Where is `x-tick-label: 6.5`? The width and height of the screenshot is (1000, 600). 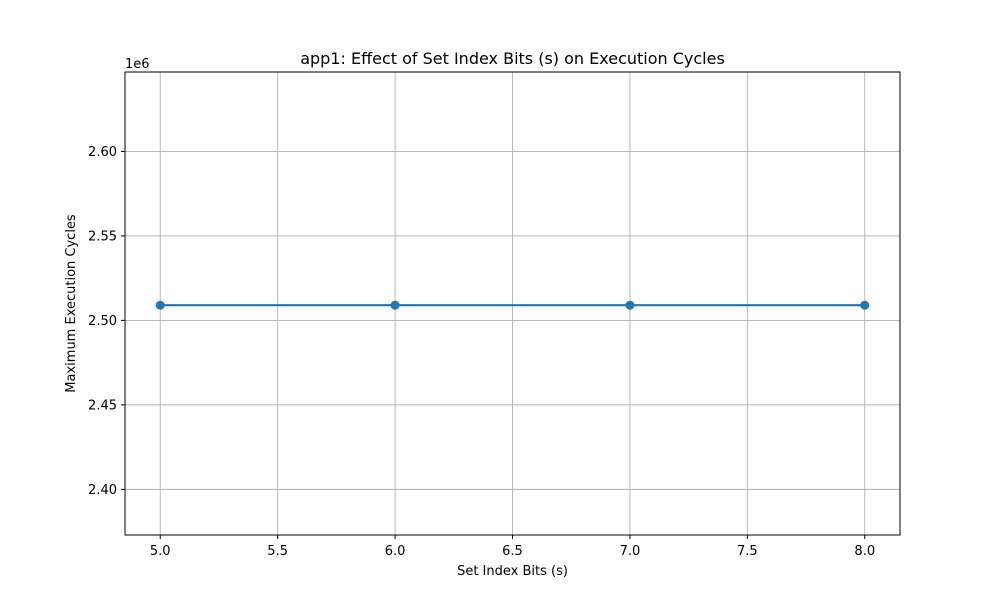 x-tick-label: 6.5 is located at coordinates (512, 551).